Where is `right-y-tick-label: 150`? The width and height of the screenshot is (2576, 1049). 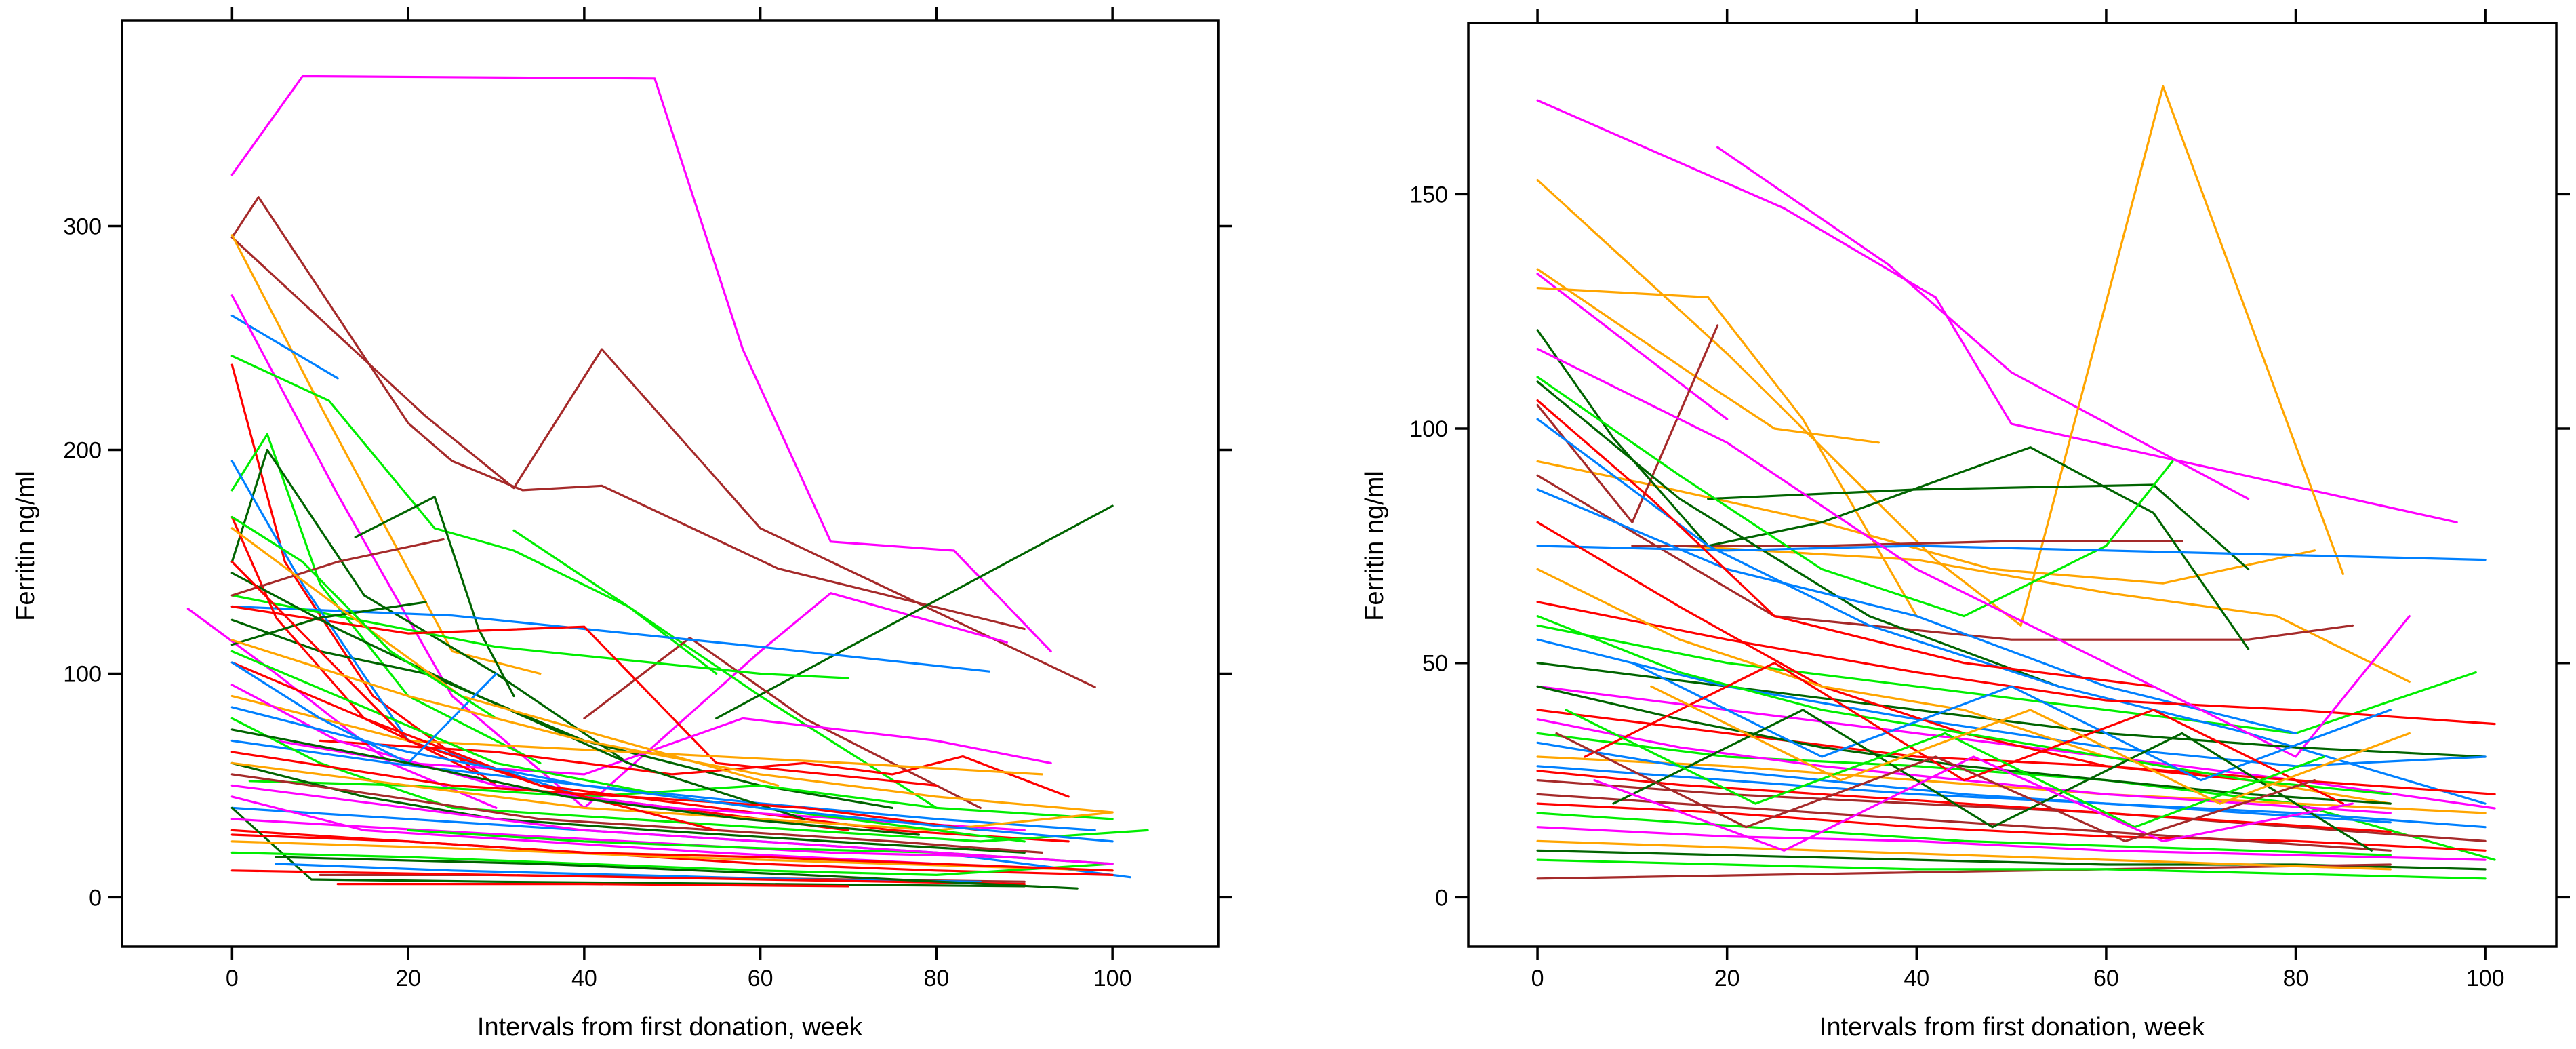
right-y-tick-label: 150 is located at coordinates (1428, 195).